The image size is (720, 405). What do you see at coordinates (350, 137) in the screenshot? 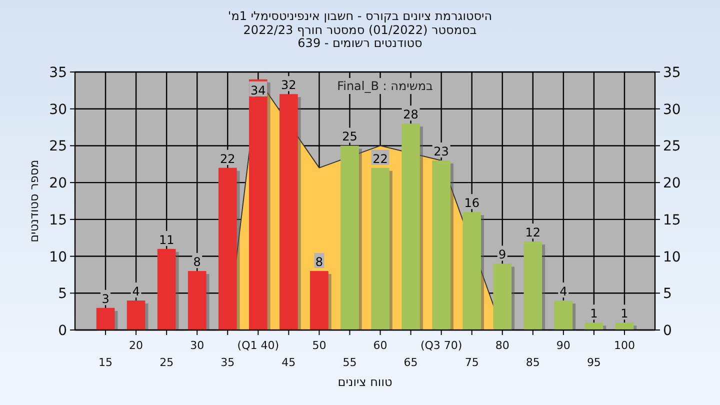
I see `data-label: 25` at bounding box center [350, 137].